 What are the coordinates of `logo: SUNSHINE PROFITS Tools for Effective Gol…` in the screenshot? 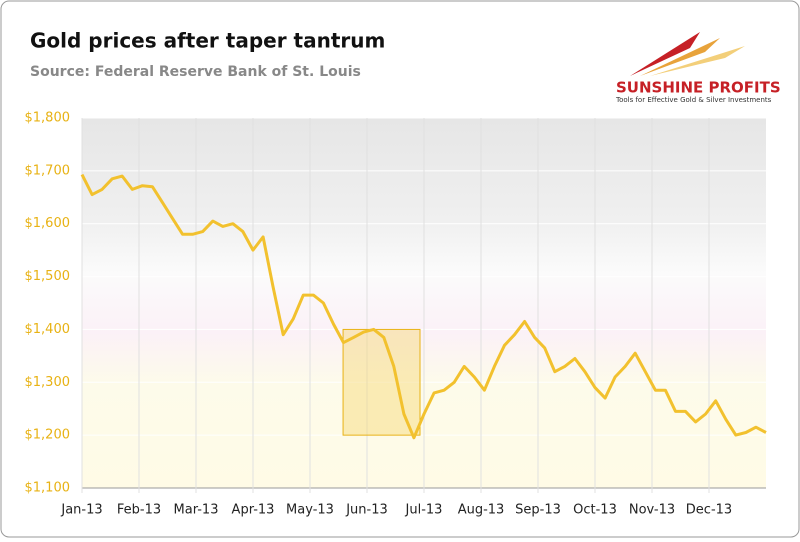 It's located at (698, 68).